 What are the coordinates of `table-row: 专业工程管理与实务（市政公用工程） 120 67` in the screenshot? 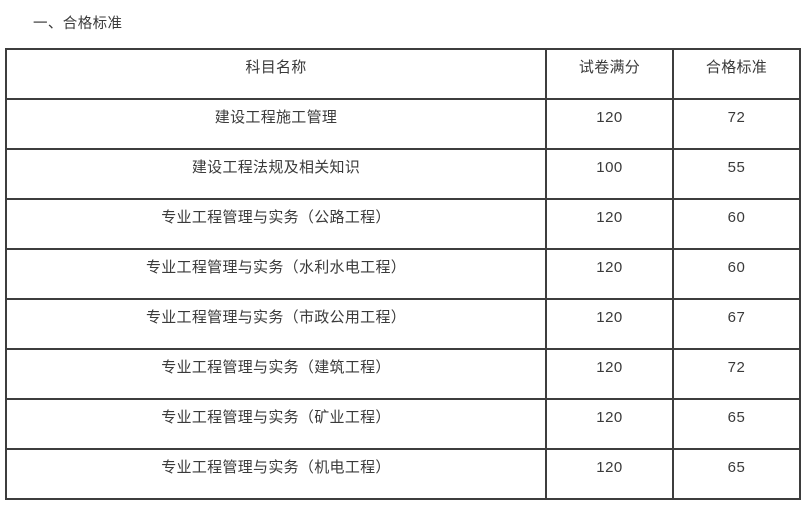 It's located at (403, 324).